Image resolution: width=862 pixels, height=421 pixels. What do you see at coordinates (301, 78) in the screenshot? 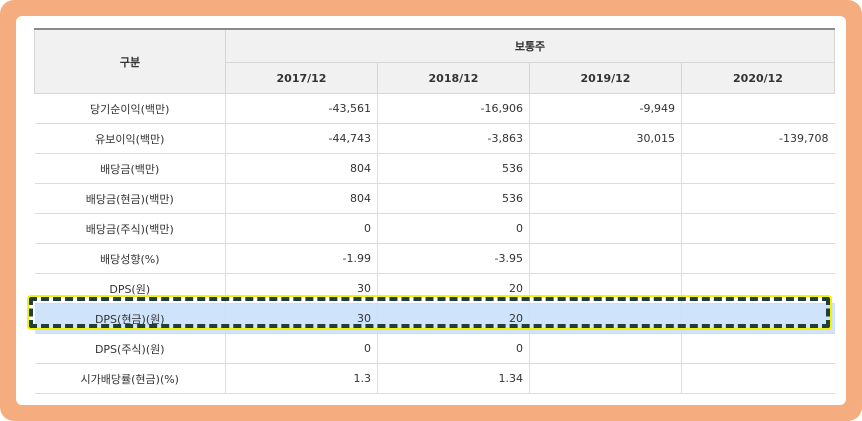
I see `header-year: 2017/12` at bounding box center [301, 78].